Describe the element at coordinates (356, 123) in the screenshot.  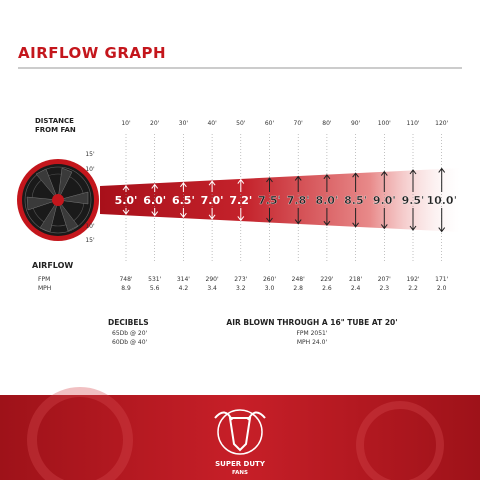
I see `distance: 90'` at that location.